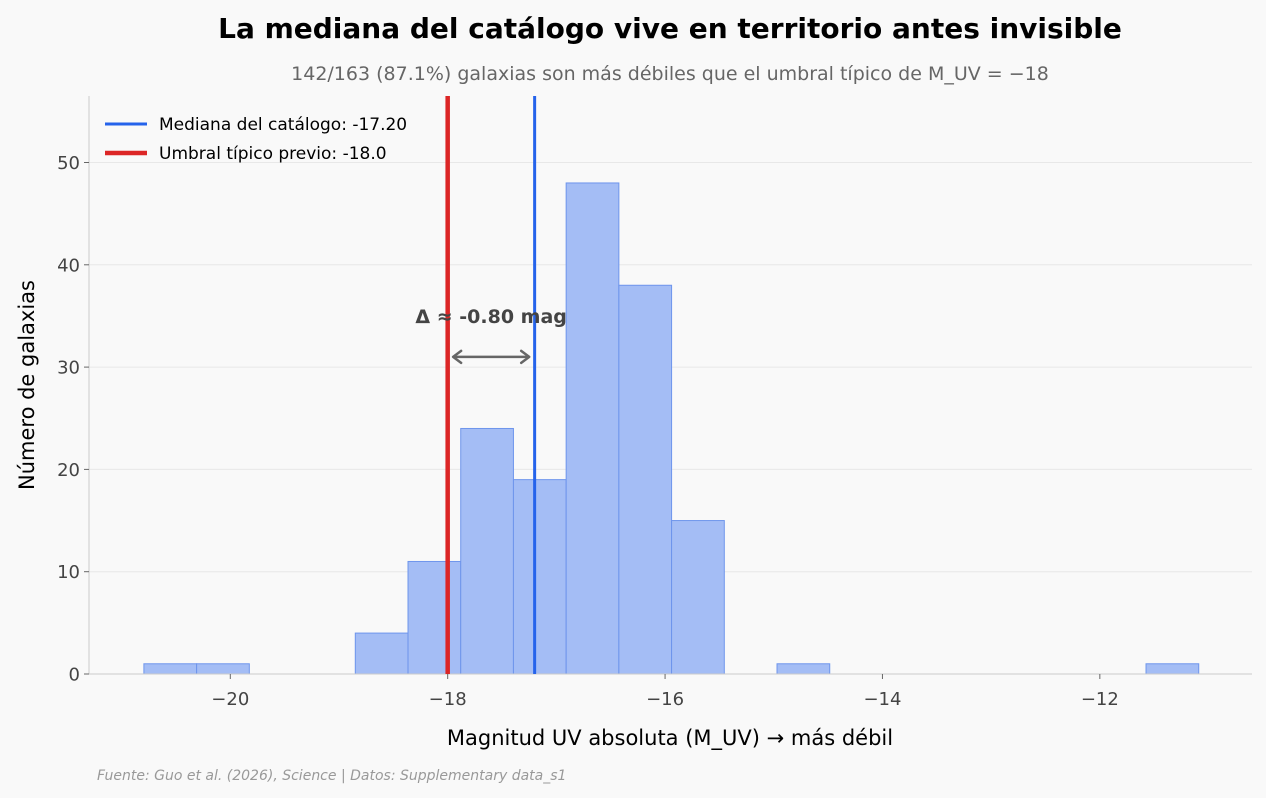 This screenshot has width=1266, height=798. I want to click on y-tick-label: 0, so click(74, 675).